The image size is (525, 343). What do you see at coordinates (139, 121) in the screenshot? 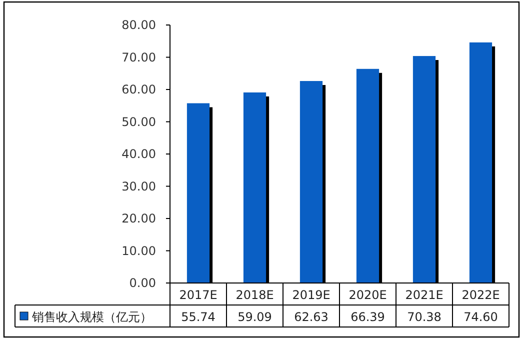
I see `y-tick-label: 50.00` at bounding box center [139, 121].